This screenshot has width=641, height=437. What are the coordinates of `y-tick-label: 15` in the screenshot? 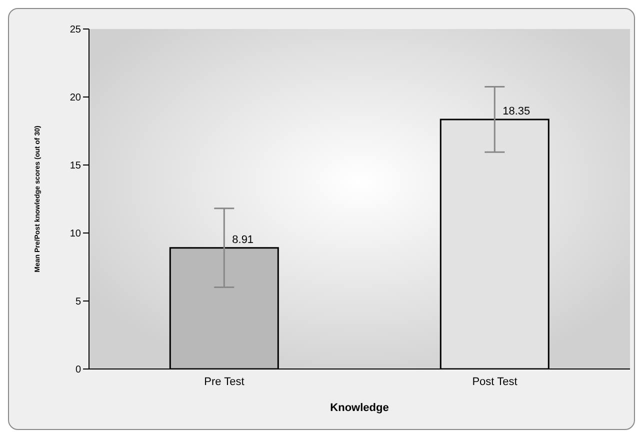 It's located at (76, 166).